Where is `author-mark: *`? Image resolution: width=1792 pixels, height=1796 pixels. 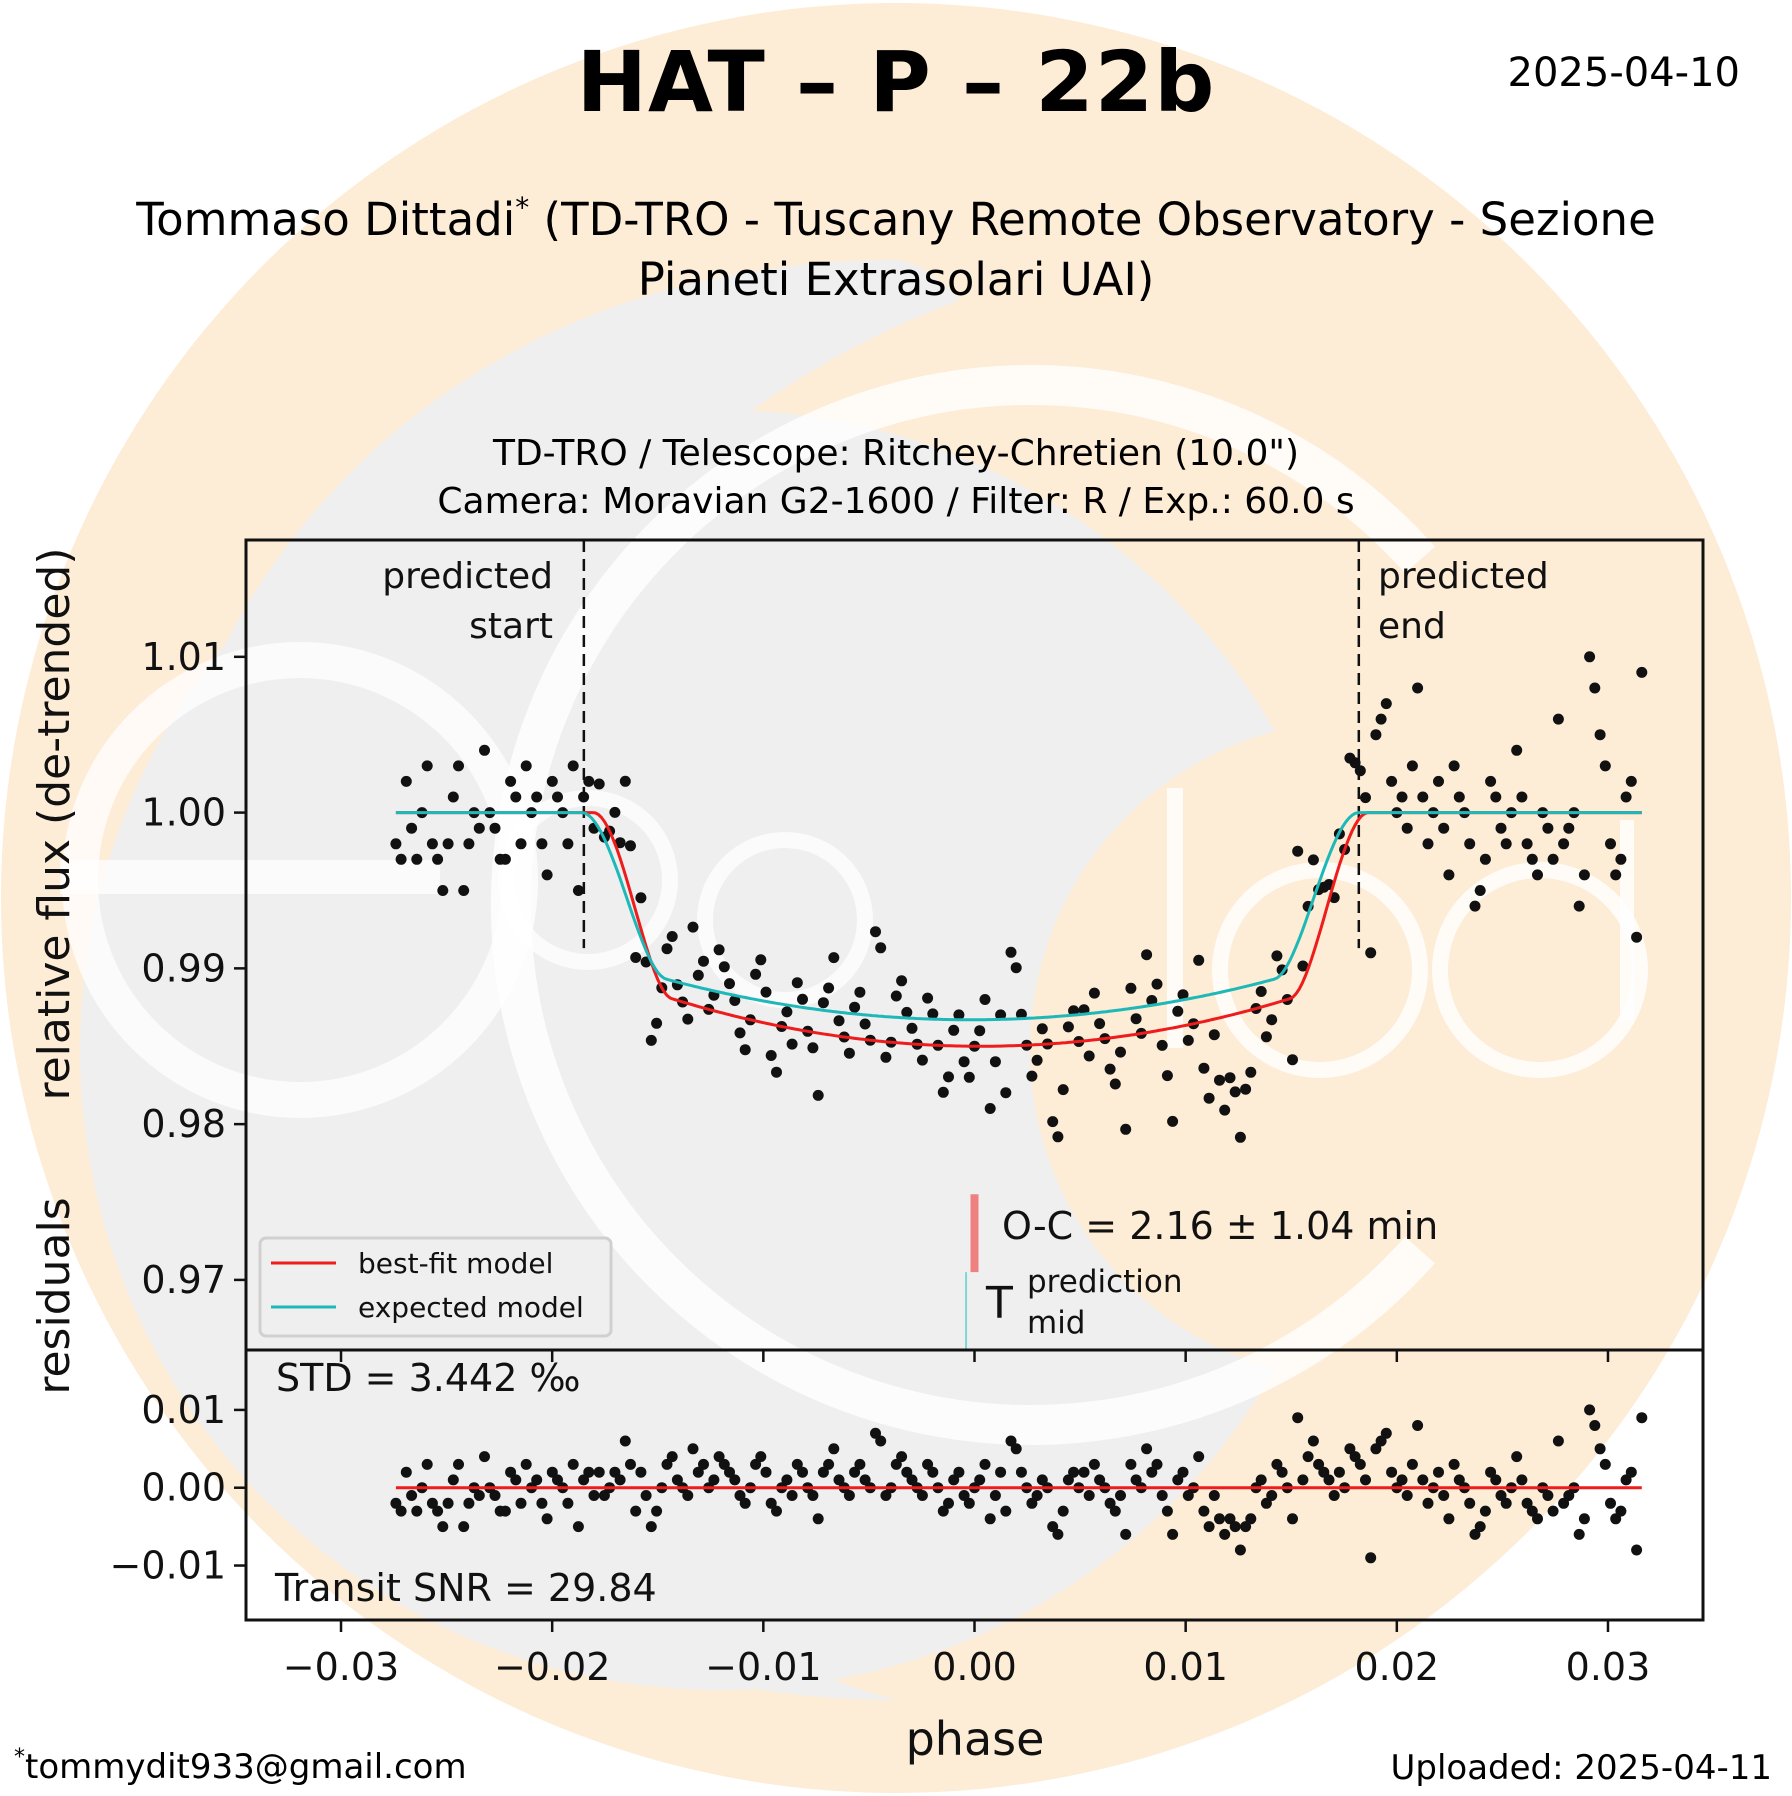
author-mark: * is located at coordinates (522, 207).